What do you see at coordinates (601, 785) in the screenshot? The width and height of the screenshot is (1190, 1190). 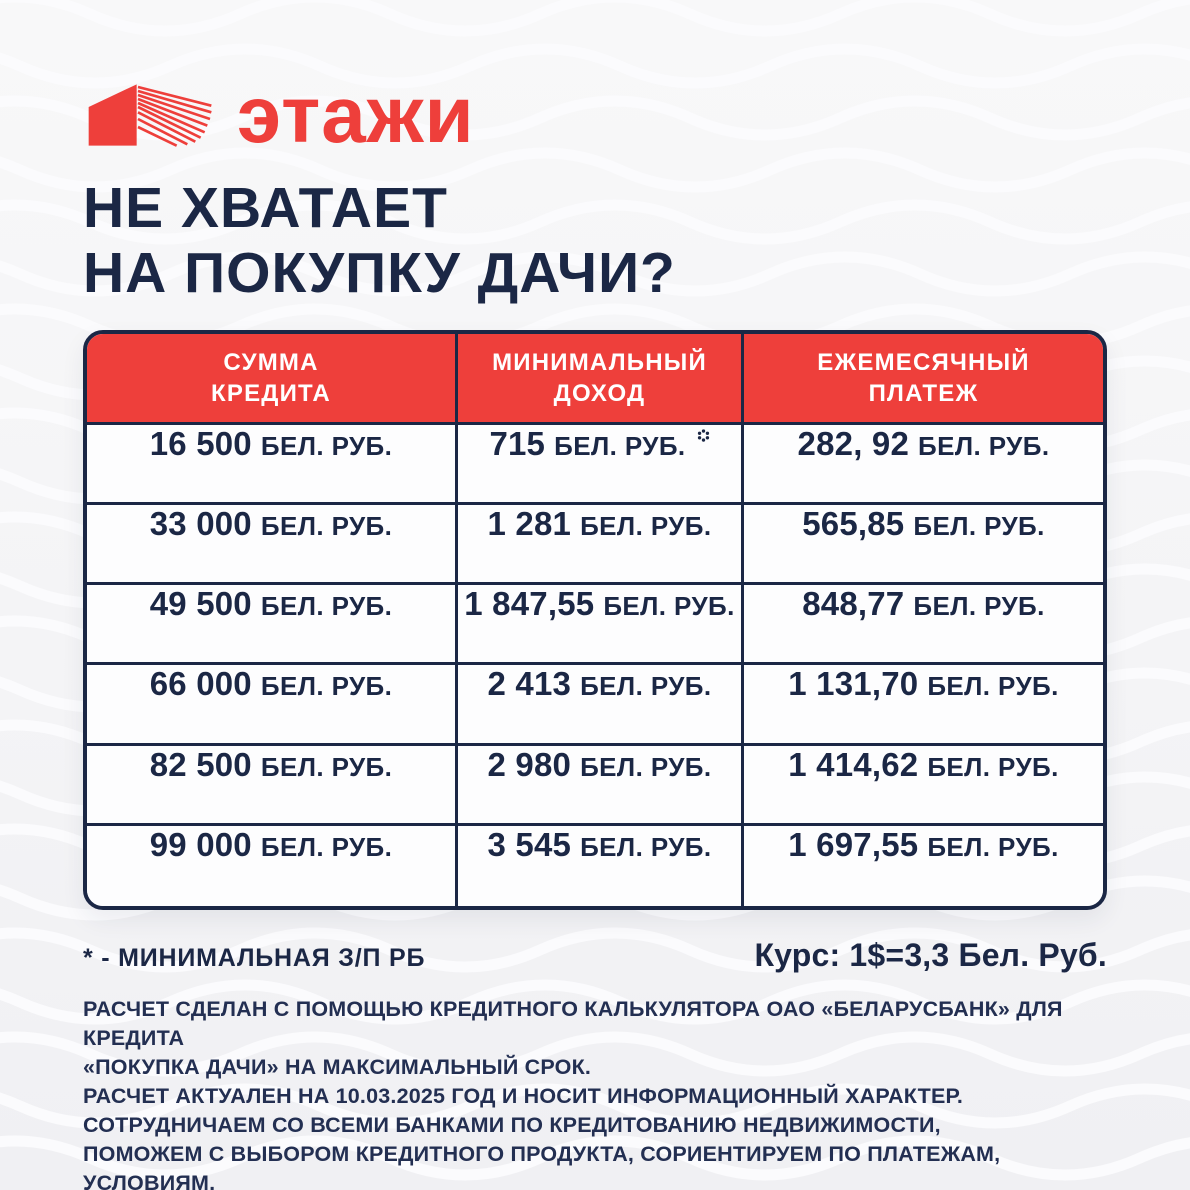 I see `table-cell-min-income: 2 980 БЕЛ. РУБ.` at bounding box center [601, 785].